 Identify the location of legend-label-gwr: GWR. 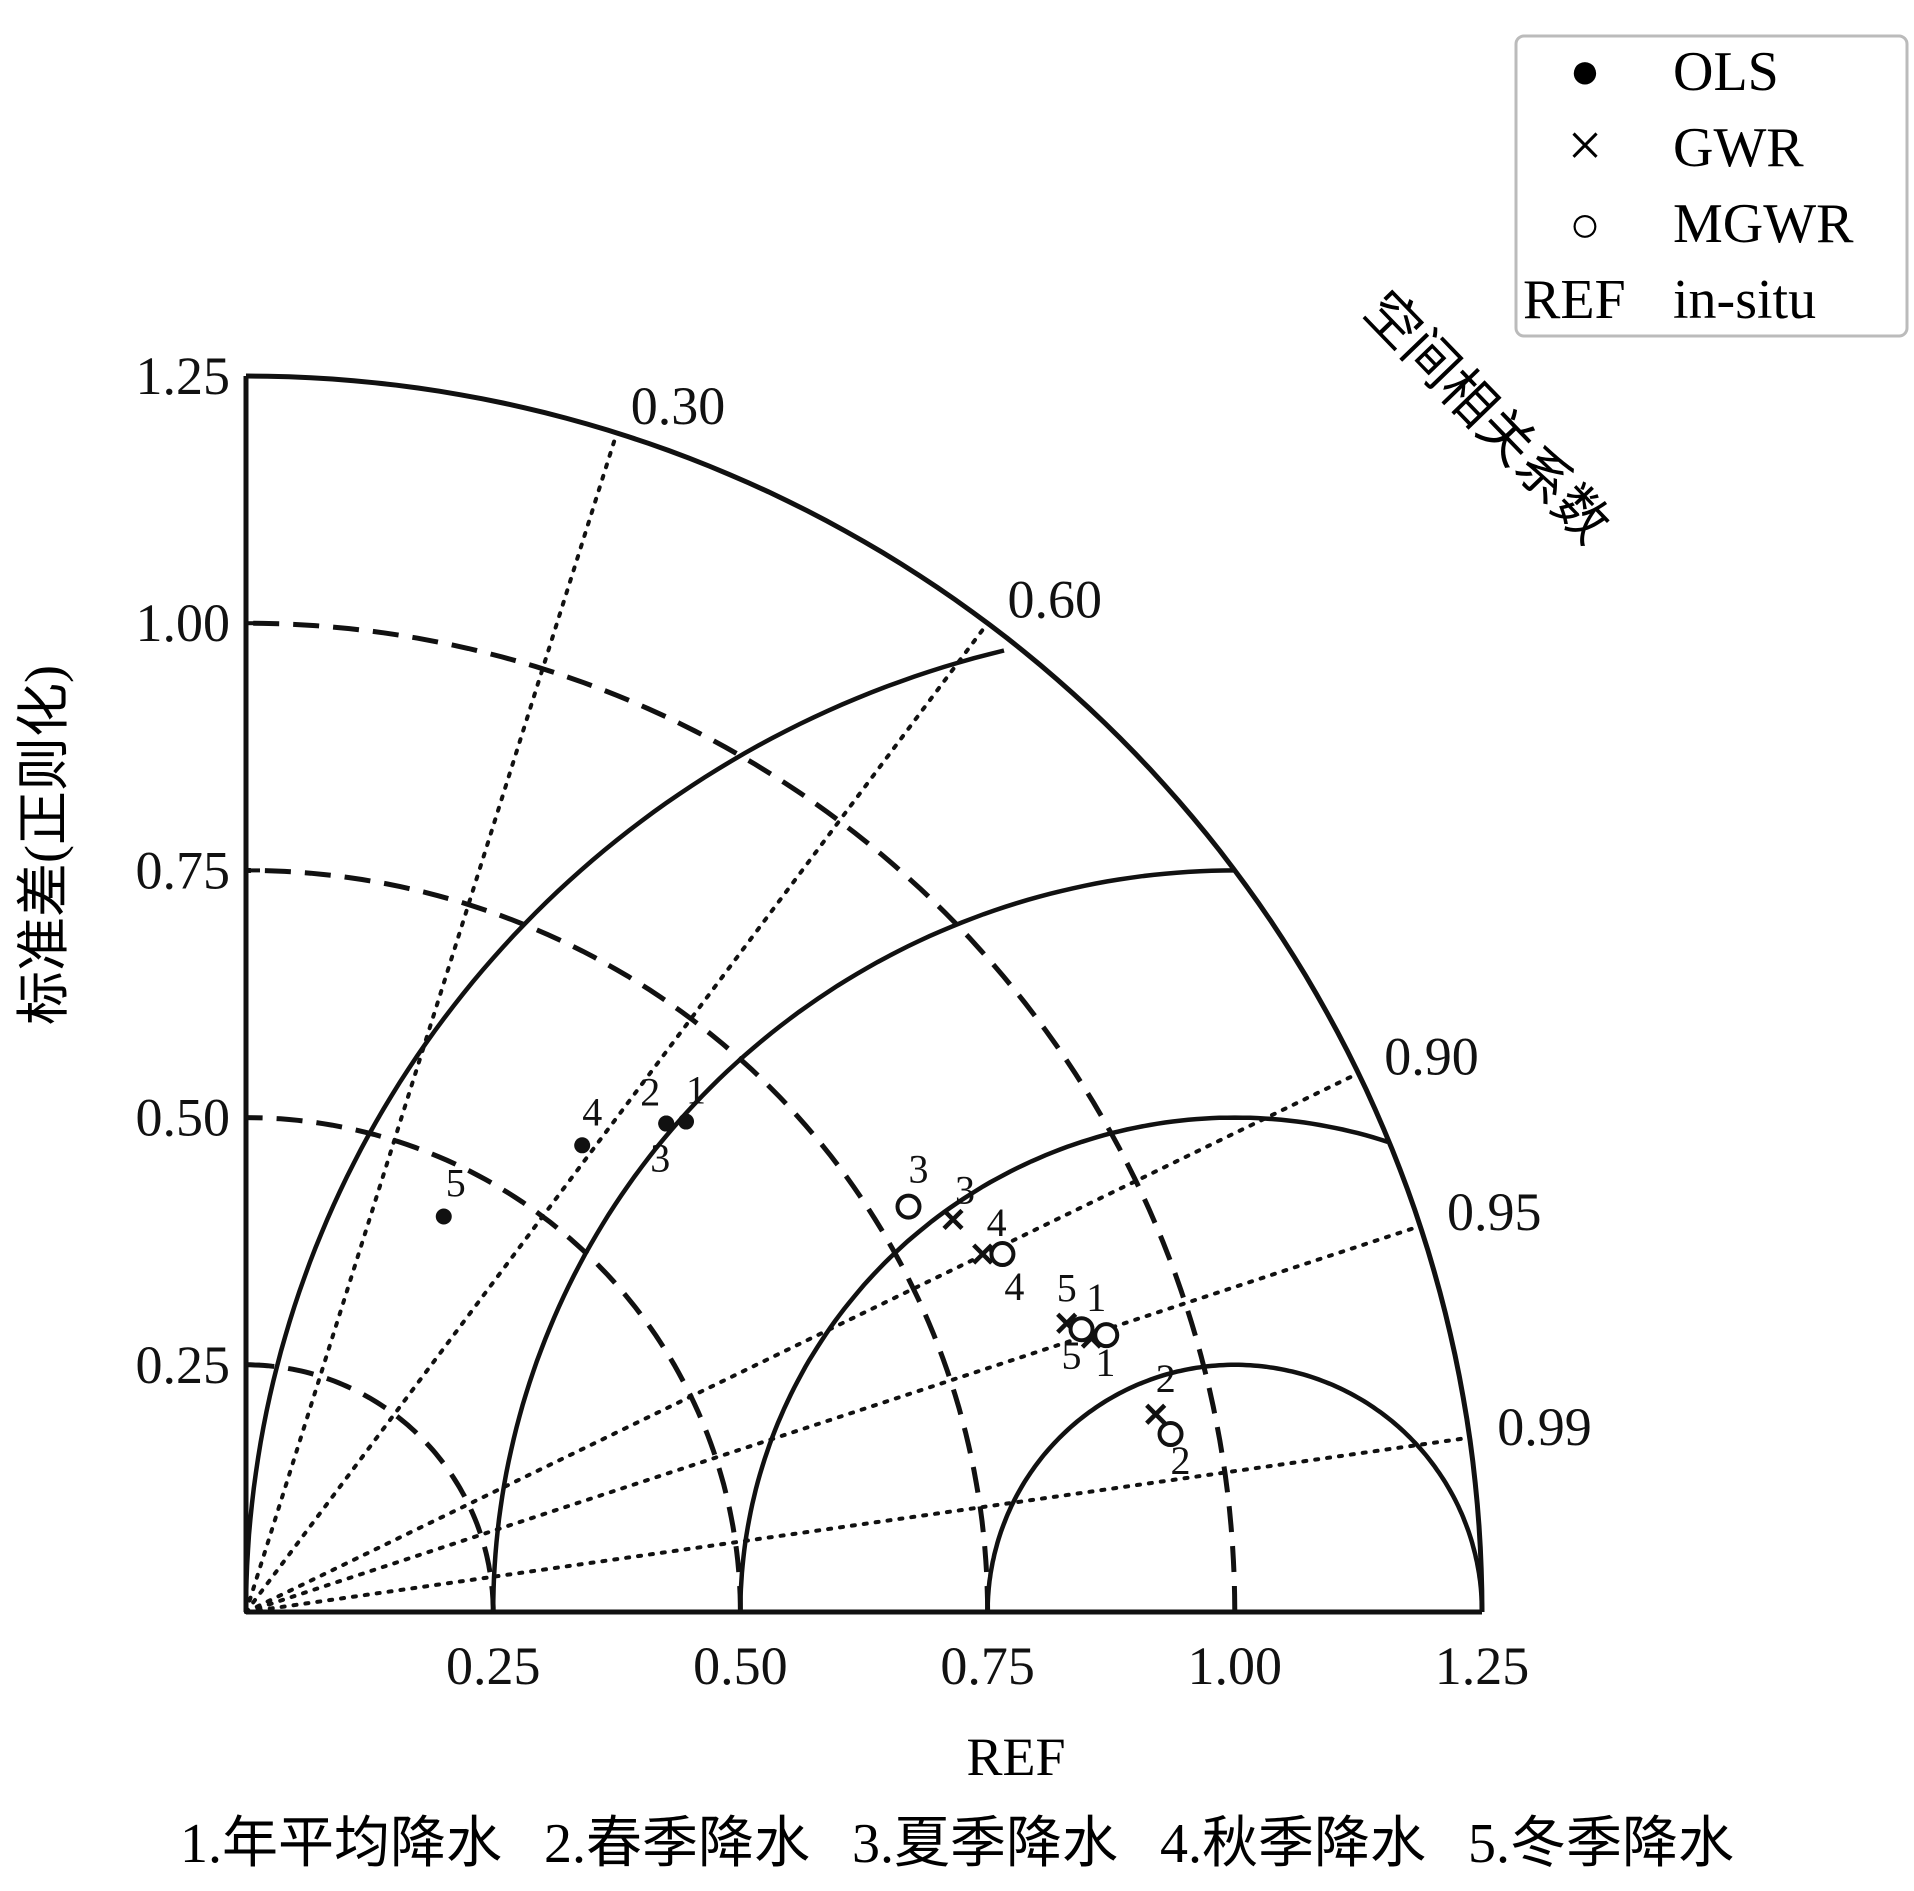
(1738, 148).